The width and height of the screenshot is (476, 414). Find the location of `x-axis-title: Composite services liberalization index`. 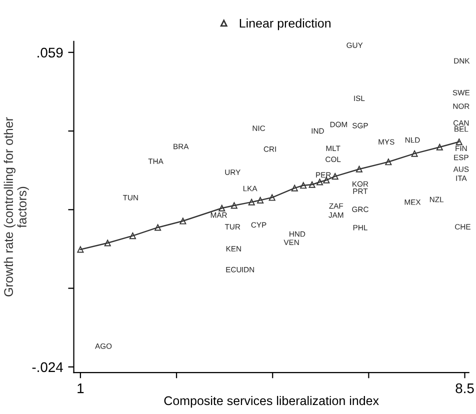

x-axis-title: Composite services liberalization index is located at coordinates (271, 402).